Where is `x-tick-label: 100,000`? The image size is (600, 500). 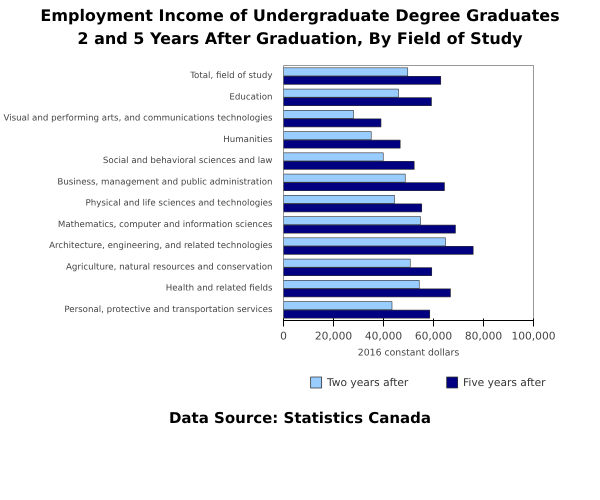 x-tick-label: 100,000 is located at coordinates (533, 335).